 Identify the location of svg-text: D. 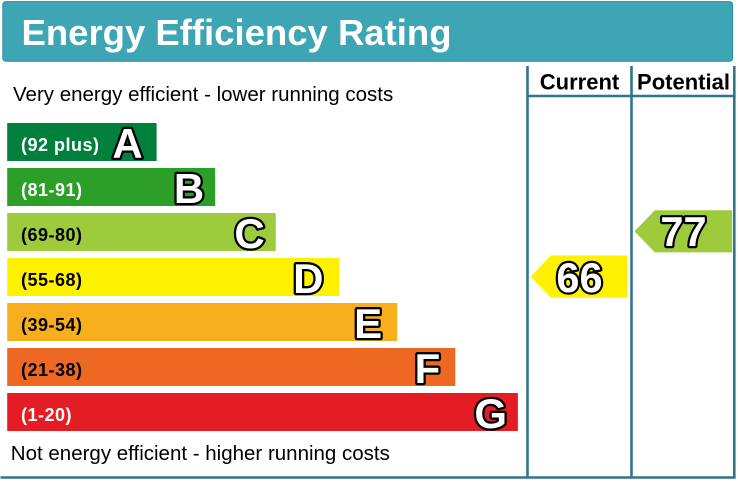
(308, 278).